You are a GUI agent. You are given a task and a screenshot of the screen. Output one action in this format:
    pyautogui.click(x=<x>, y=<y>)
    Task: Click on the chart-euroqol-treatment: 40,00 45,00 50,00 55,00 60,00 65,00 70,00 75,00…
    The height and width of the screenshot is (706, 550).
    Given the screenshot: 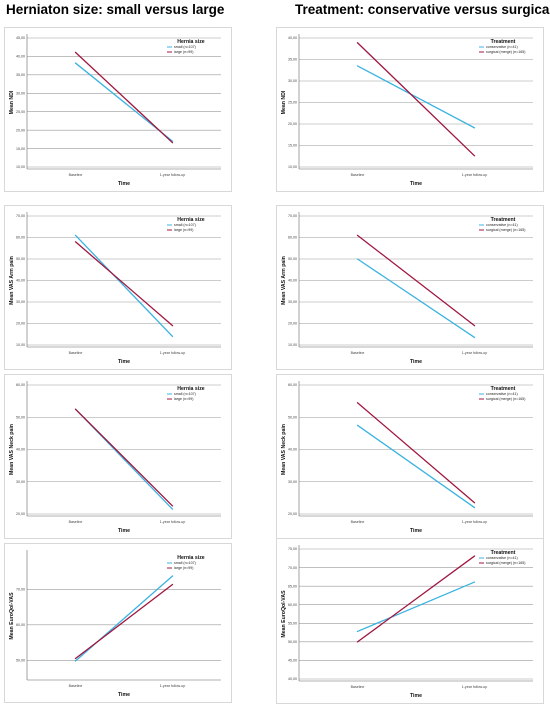 What is the action you would take?
    pyautogui.click(x=410, y=621)
    